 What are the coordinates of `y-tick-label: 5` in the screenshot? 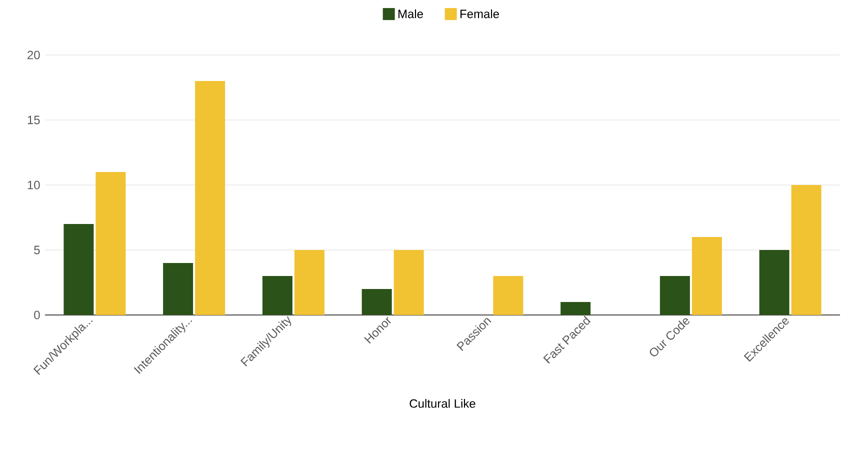 It's located at (37, 250).